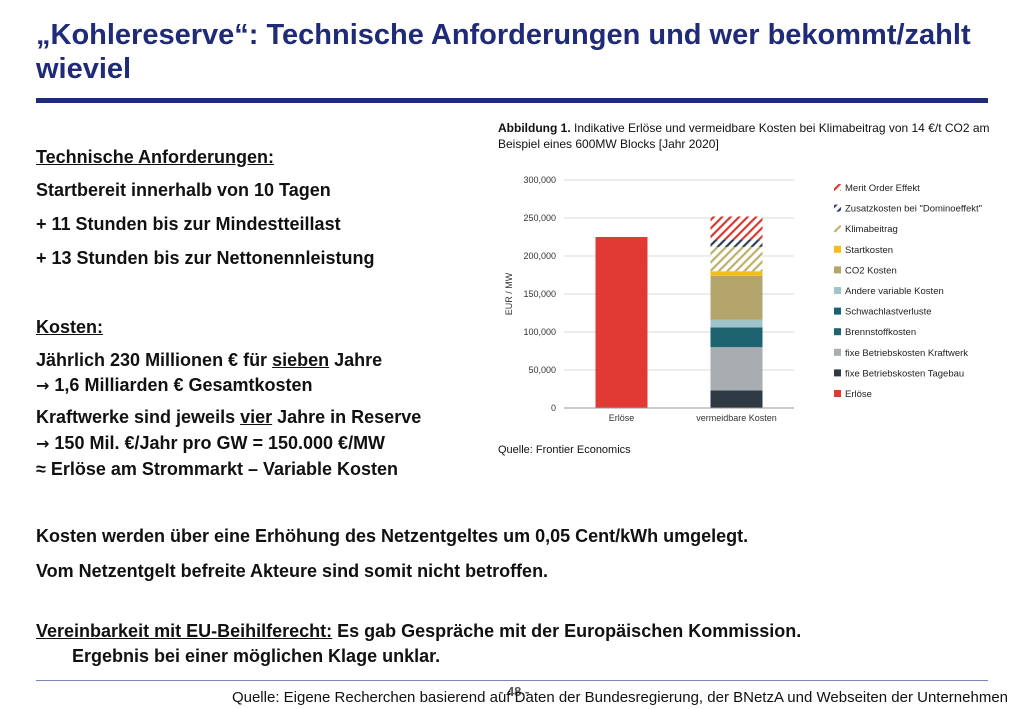 The image size is (1024, 709). What do you see at coordinates (539, 294) in the screenshot?
I see `y-tick-label: 150,000` at bounding box center [539, 294].